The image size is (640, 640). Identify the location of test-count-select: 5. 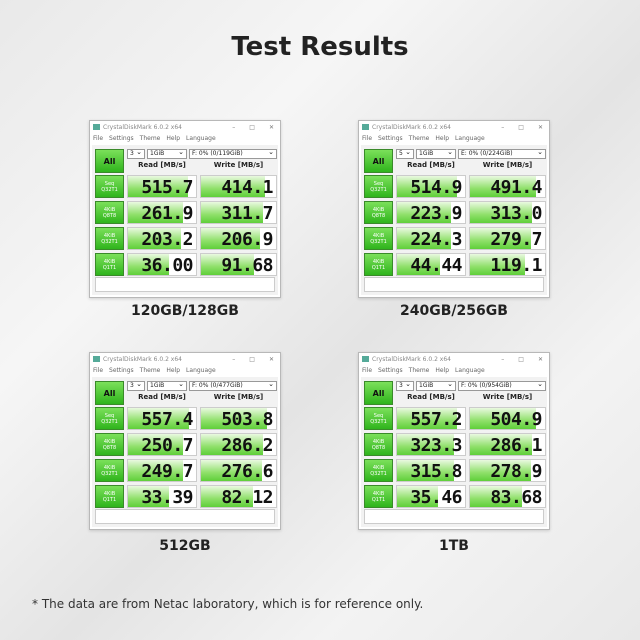
(405, 153).